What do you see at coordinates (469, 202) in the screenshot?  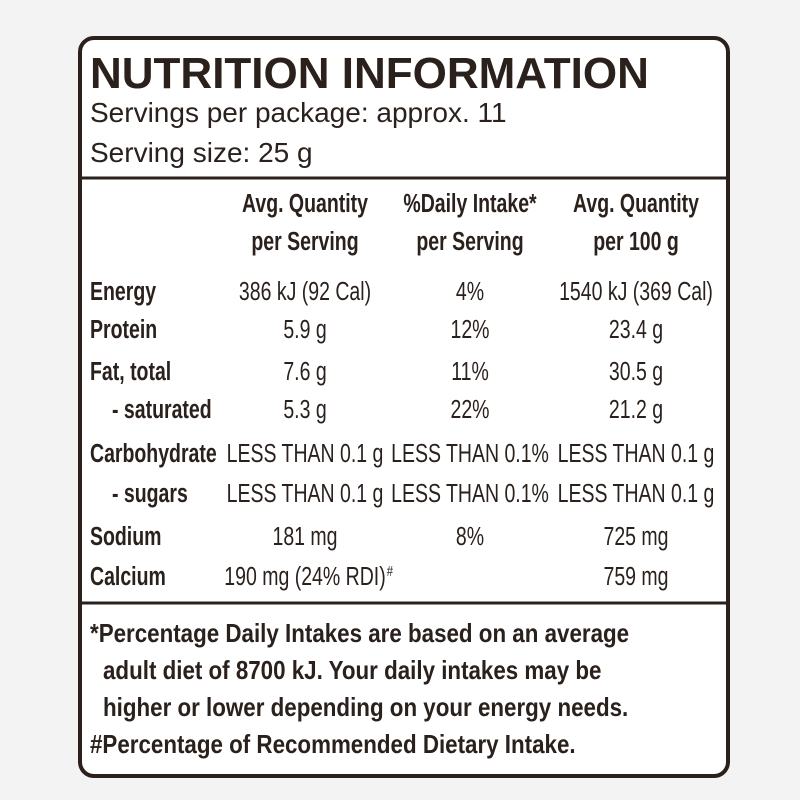 I see `column-header: %Daily Intake*` at bounding box center [469, 202].